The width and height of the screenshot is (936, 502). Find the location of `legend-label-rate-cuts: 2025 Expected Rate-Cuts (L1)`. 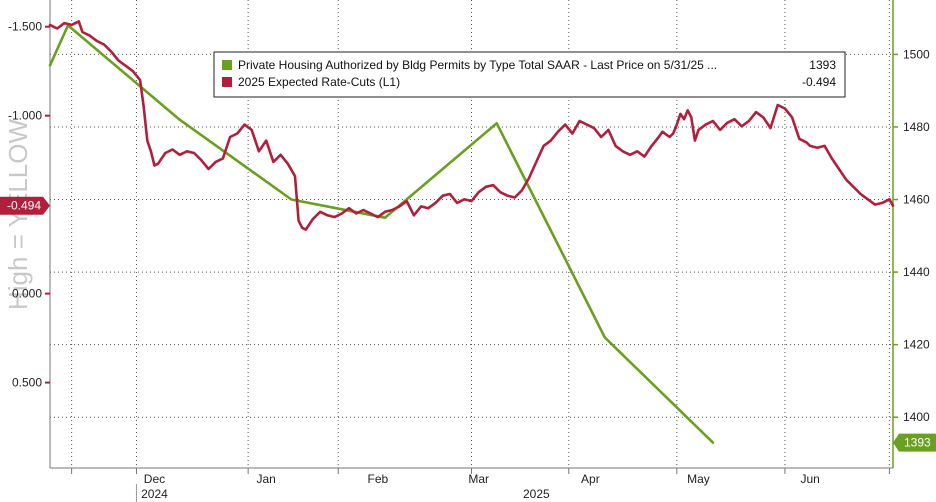

legend-label-rate-cuts: 2025 Expected Rate-Cuts (L1) is located at coordinates (319, 82).